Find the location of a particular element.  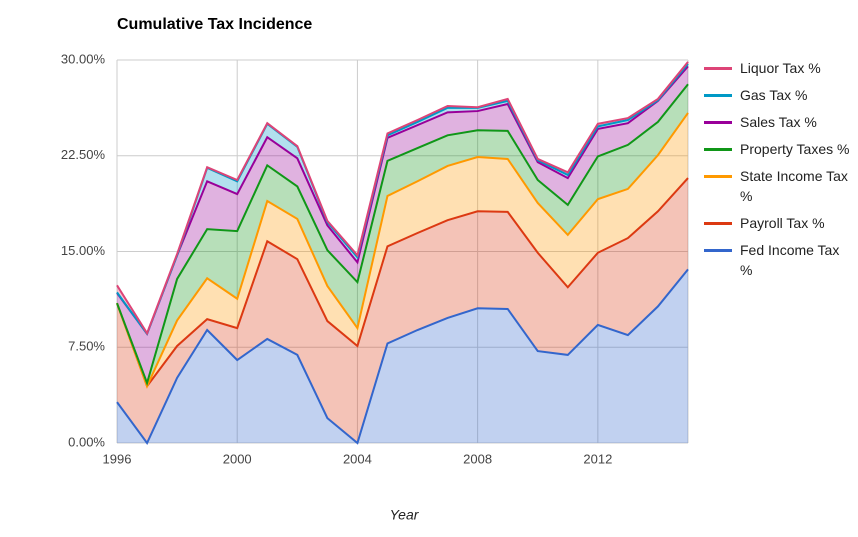

x-tick-label: 2000 is located at coordinates (237, 458).